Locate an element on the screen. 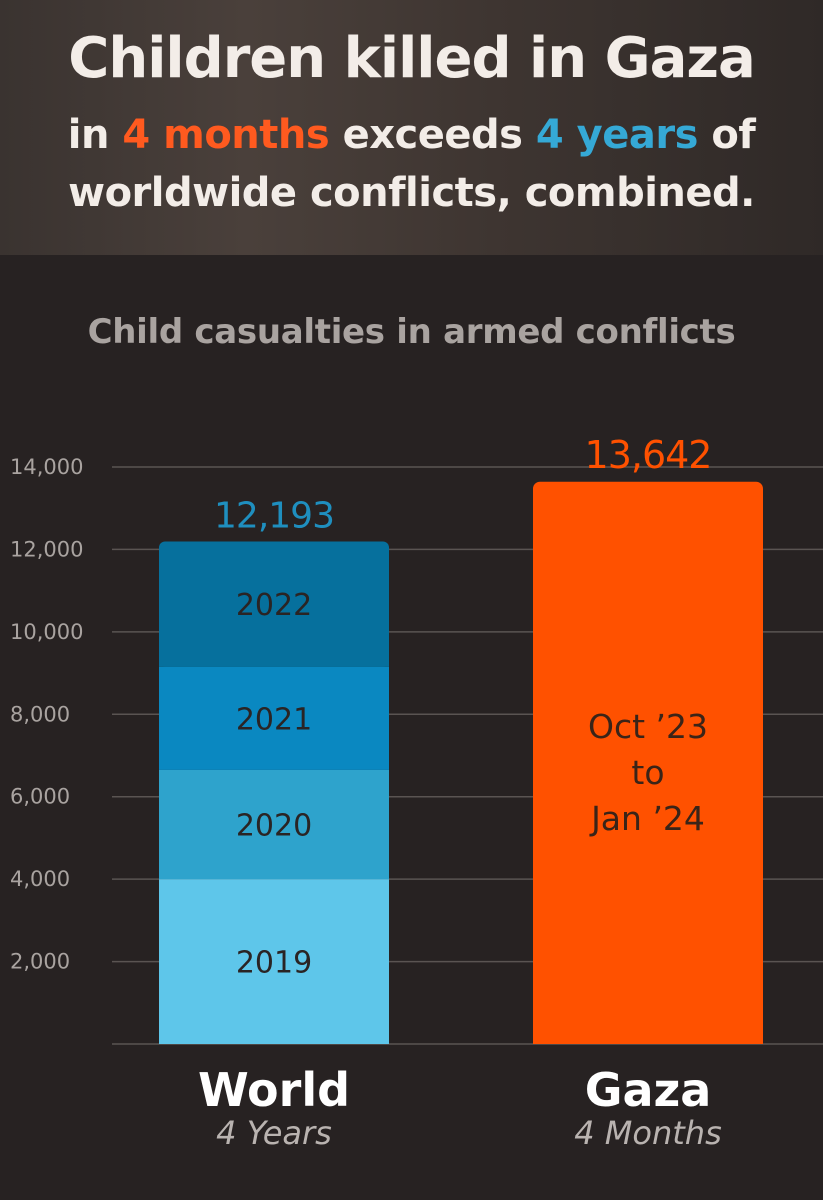  segment-label: 2022 is located at coordinates (274, 605).